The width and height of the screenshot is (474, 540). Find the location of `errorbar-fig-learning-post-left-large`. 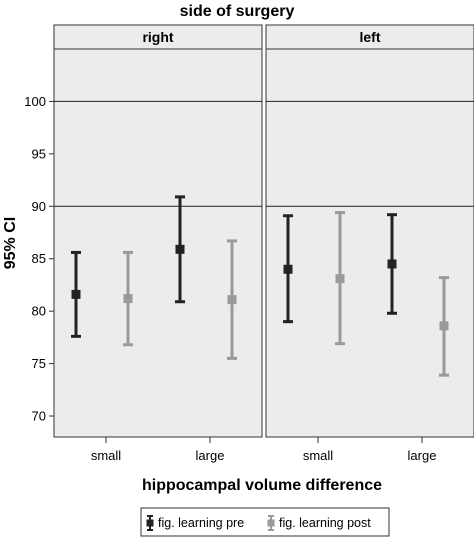

errorbar-fig-learning-post-left-large is located at coordinates (444, 326).